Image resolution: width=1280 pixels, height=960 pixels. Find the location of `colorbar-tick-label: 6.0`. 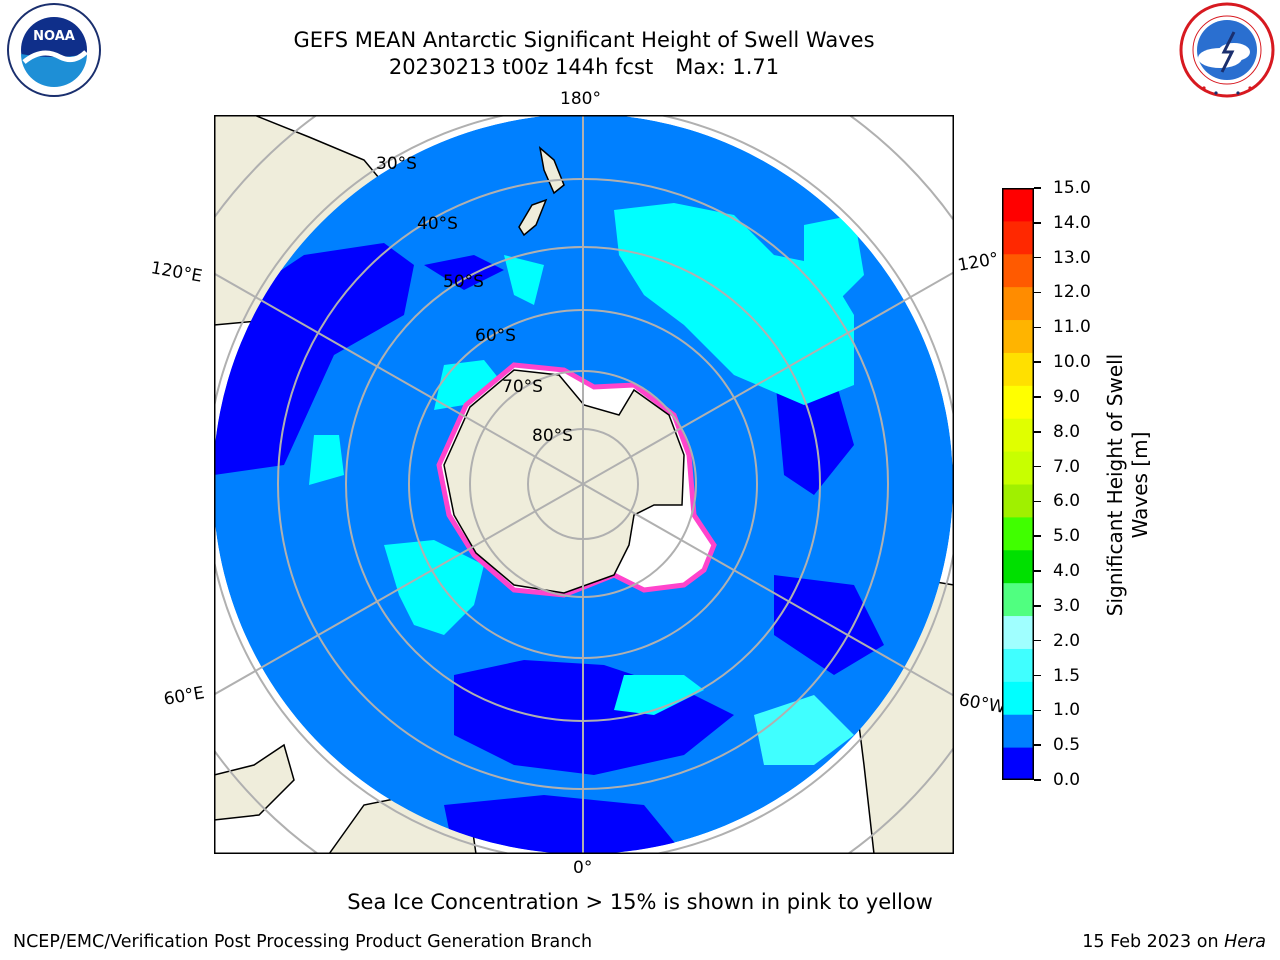

colorbar-tick-label: 6.0 is located at coordinates (1067, 501).